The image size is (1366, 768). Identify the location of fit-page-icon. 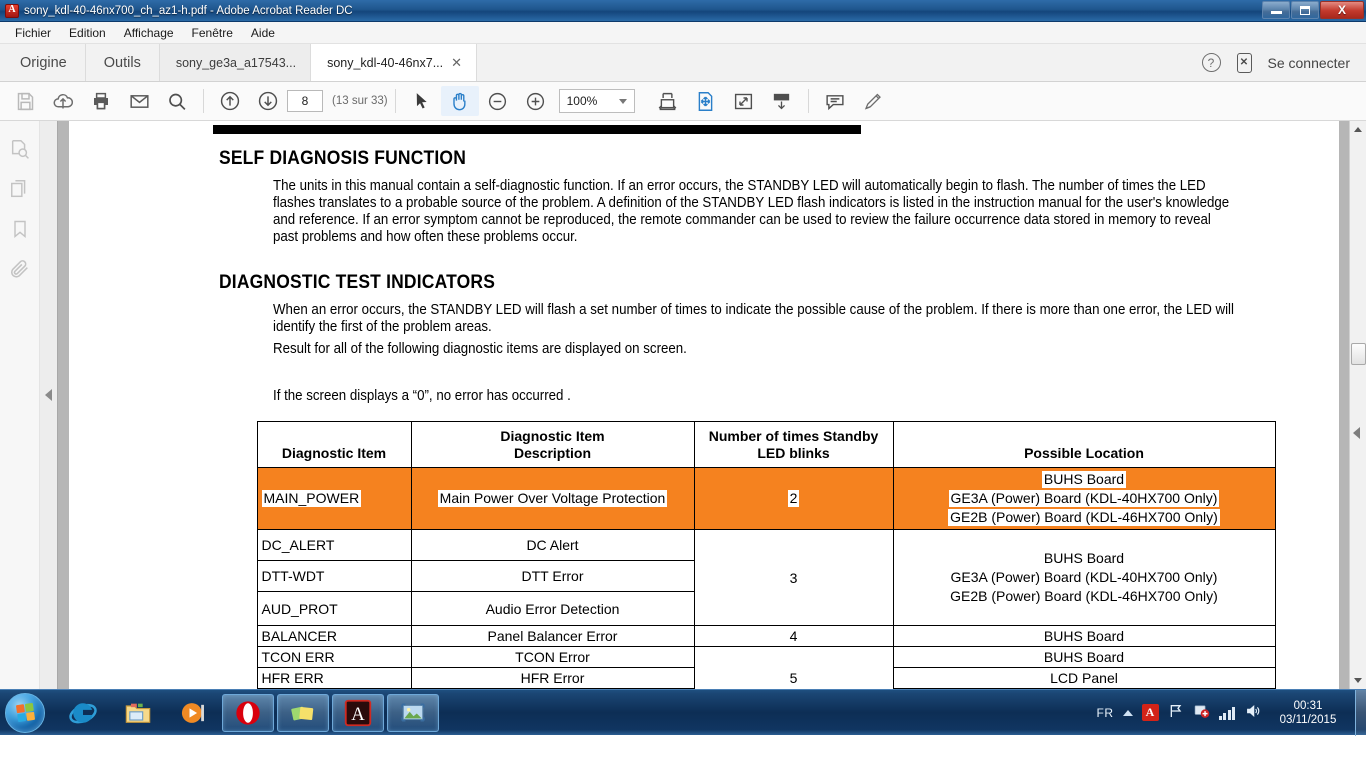
(706, 101).